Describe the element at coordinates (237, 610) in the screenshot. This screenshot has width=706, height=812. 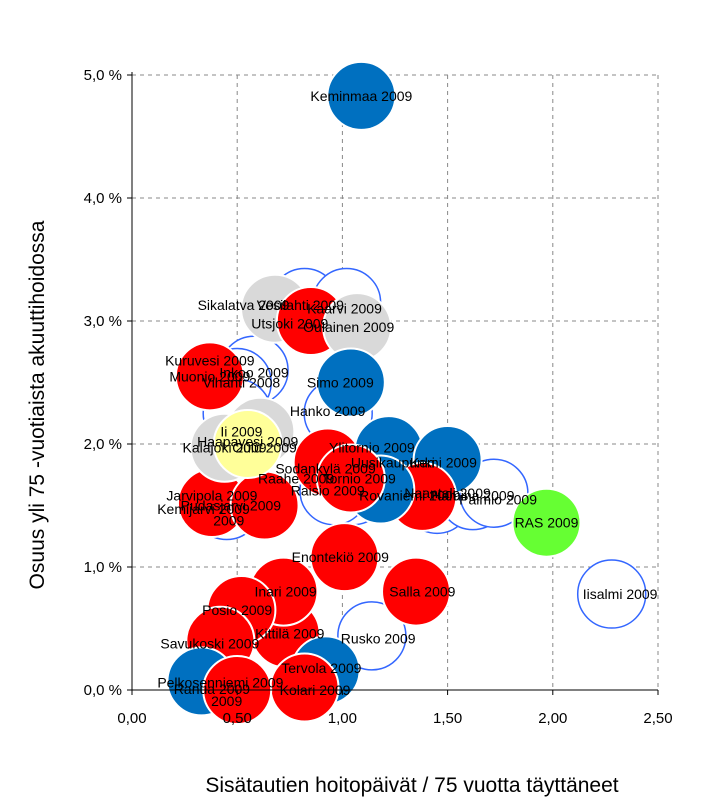
I see `bubble-label: Posio 2009` at that location.